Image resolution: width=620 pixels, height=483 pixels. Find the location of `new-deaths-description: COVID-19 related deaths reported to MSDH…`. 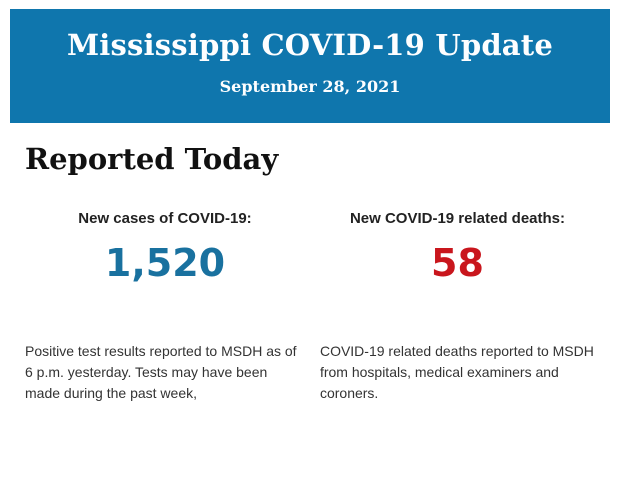

new-deaths-description: COVID-19 related deaths reported to MSDH… is located at coordinates (456, 372).